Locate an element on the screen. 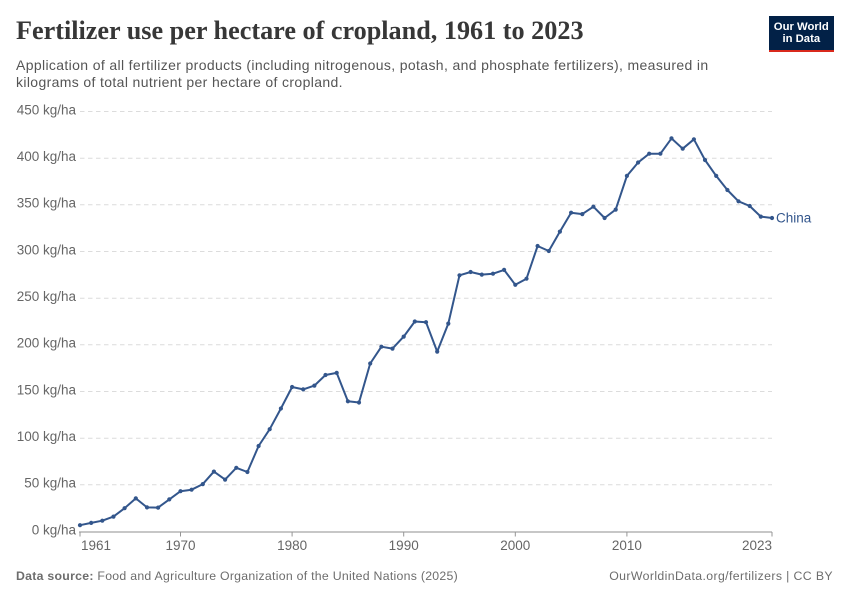  svg-text: 200 kg/ha is located at coordinates (47, 343).